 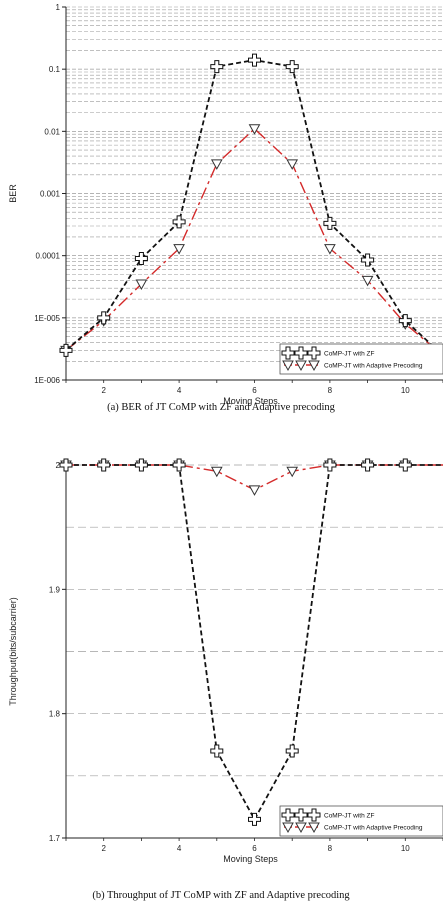 I want to click on y-tick-label: 1.9, so click(x=55, y=589).